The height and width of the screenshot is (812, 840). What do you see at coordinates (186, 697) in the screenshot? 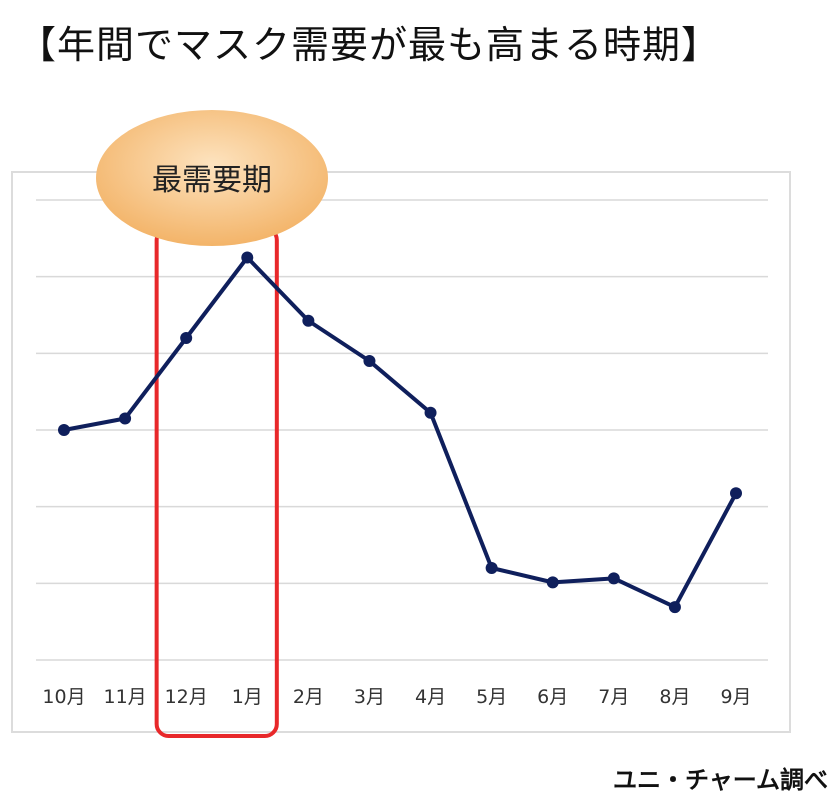
I see `x-tick-label: 12月` at bounding box center [186, 697].